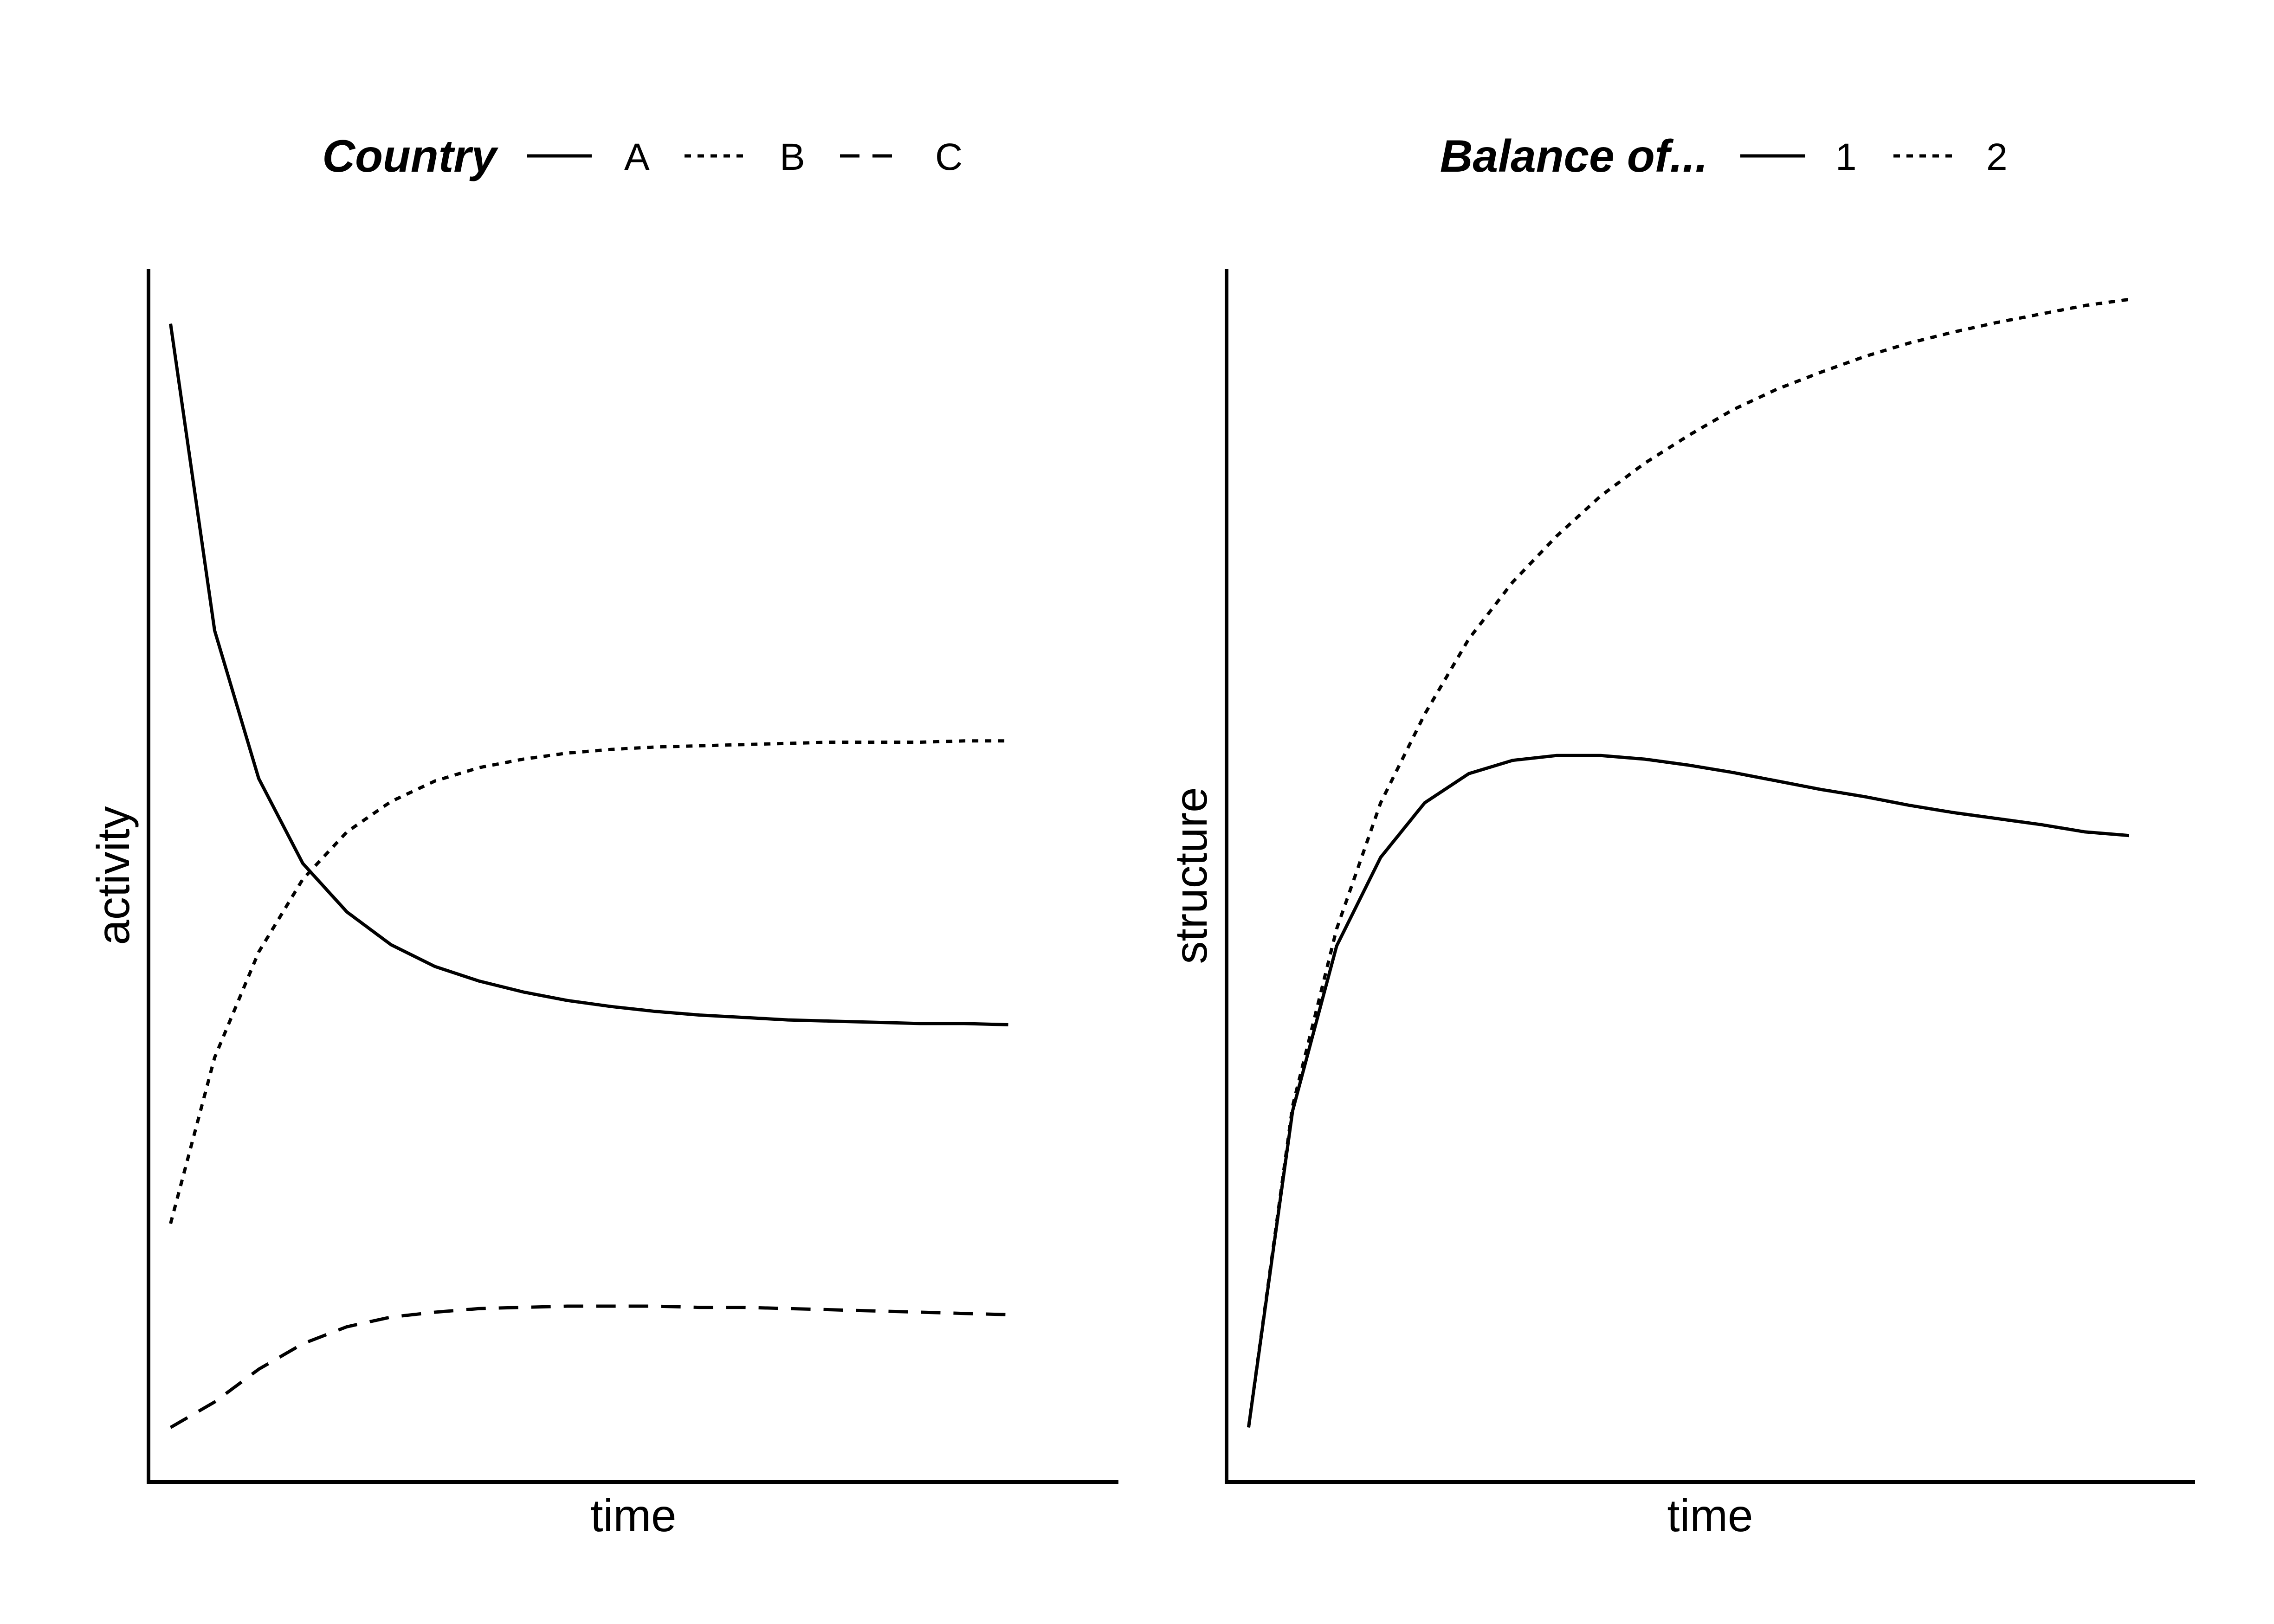  I want to click on series-line-b, so click(588, 982).